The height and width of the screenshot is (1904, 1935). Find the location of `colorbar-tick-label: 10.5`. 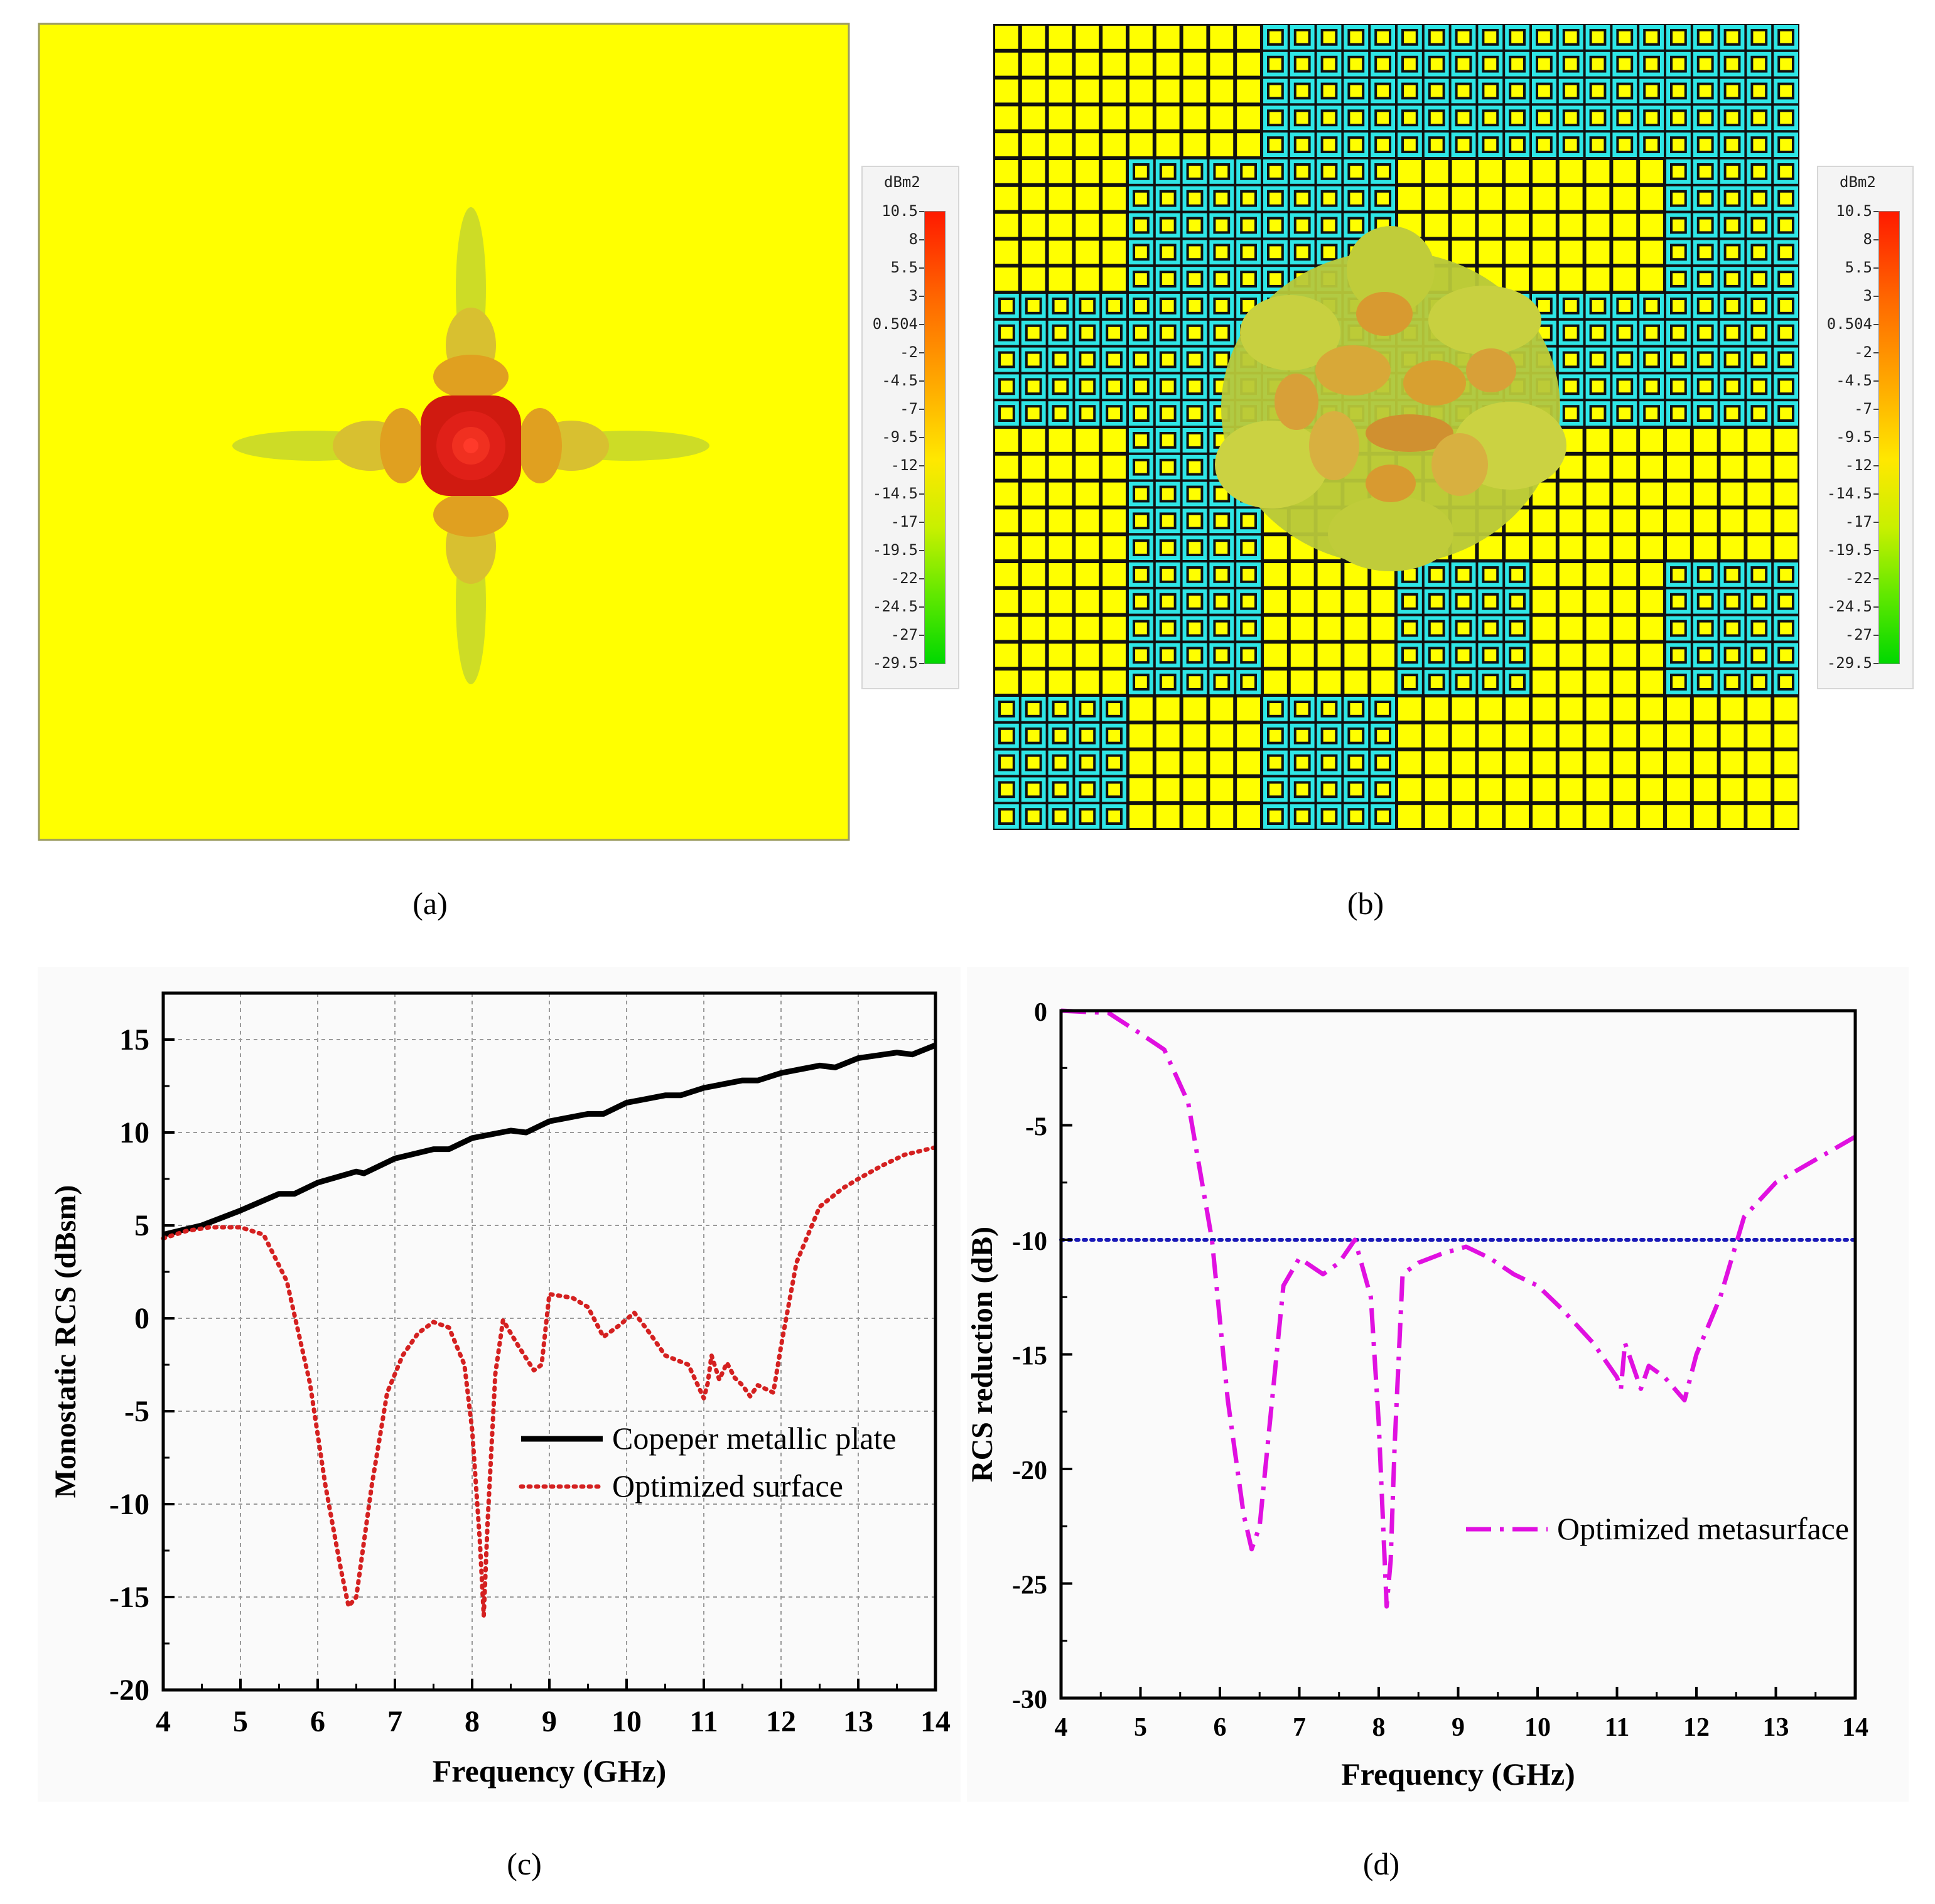

colorbar-tick-label: 10.5 is located at coordinates (1854, 211).